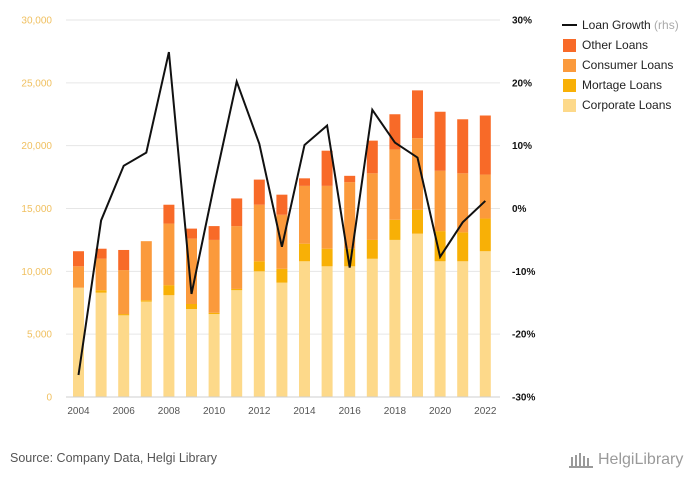 The image size is (700, 483). Describe the element at coordinates (304, 411) in the screenshot. I see `x-tick-label: 2014` at that location.